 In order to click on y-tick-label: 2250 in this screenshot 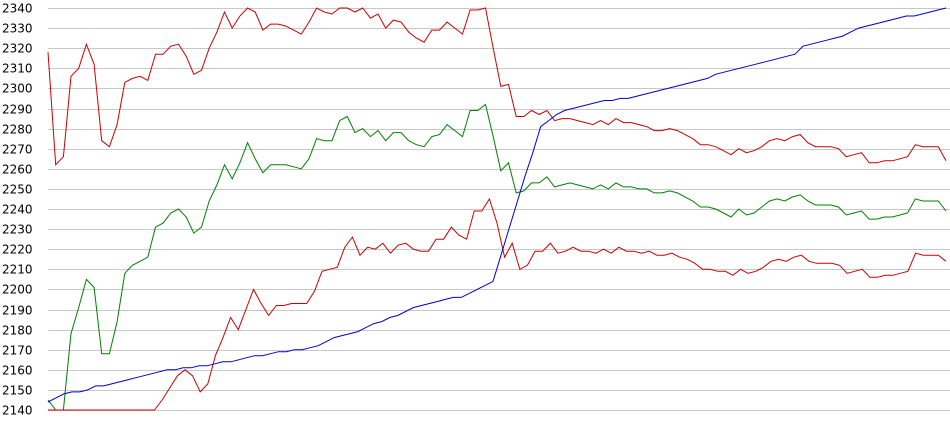, I will do `click(17, 190)`.